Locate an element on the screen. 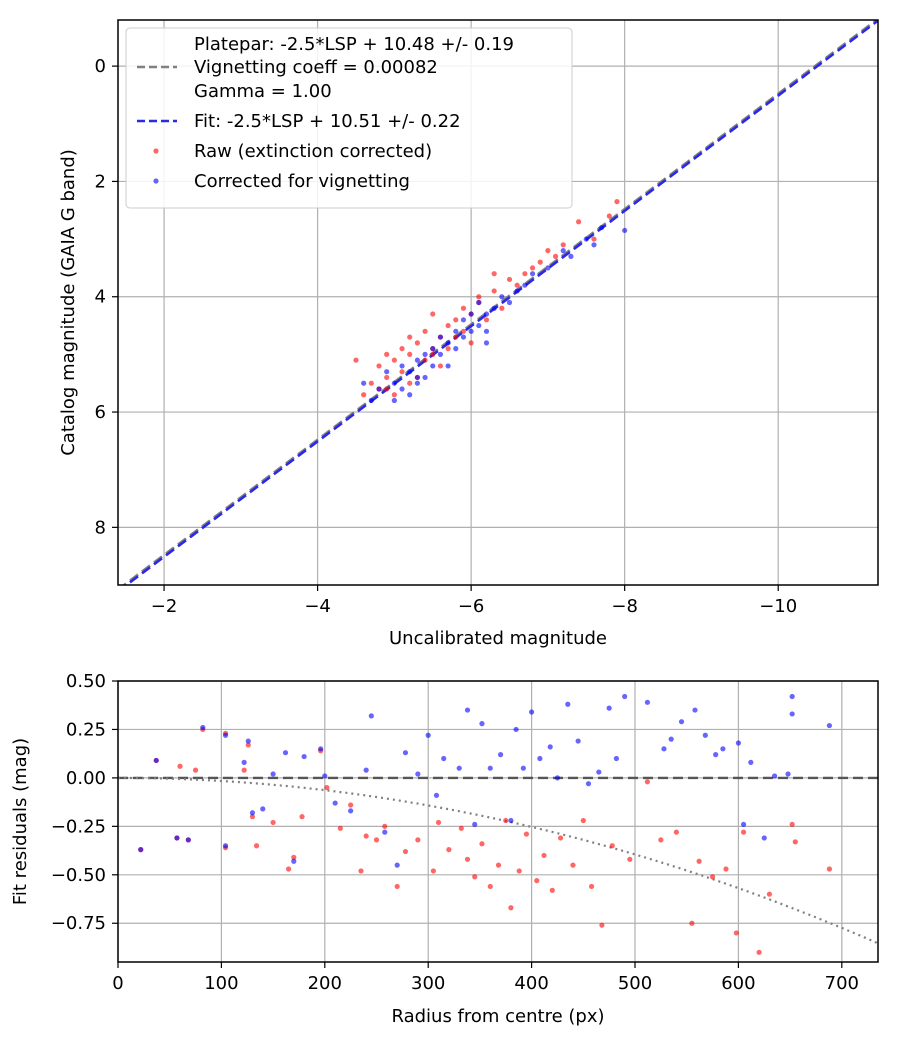 Image resolution: width=900 pixels, height=1050 pixels. y-tick-label: 0.25 is located at coordinates (86, 729).